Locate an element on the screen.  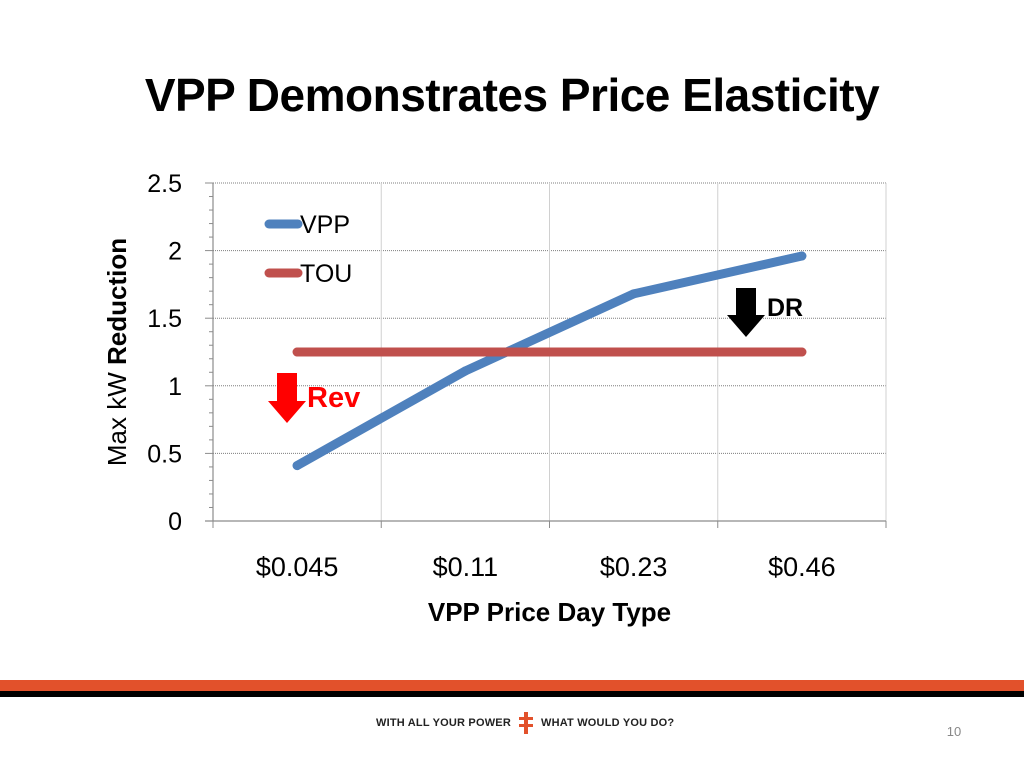
brand-logo-icon is located at coordinates (525, 723).